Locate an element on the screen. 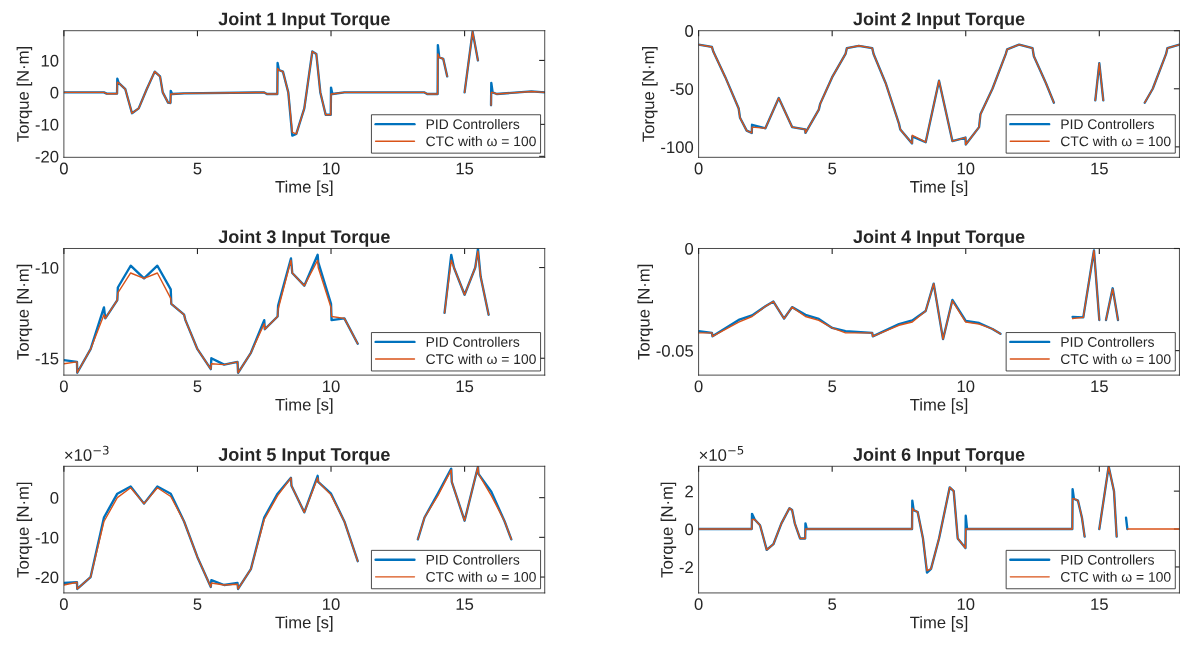 The height and width of the screenshot is (653, 1183). y-tick-label: 10 is located at coordinates (50, 60).